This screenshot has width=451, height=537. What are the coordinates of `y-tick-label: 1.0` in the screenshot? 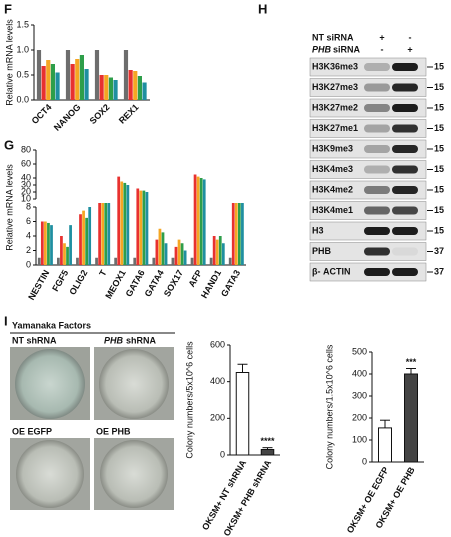 It's located at (22, 49).